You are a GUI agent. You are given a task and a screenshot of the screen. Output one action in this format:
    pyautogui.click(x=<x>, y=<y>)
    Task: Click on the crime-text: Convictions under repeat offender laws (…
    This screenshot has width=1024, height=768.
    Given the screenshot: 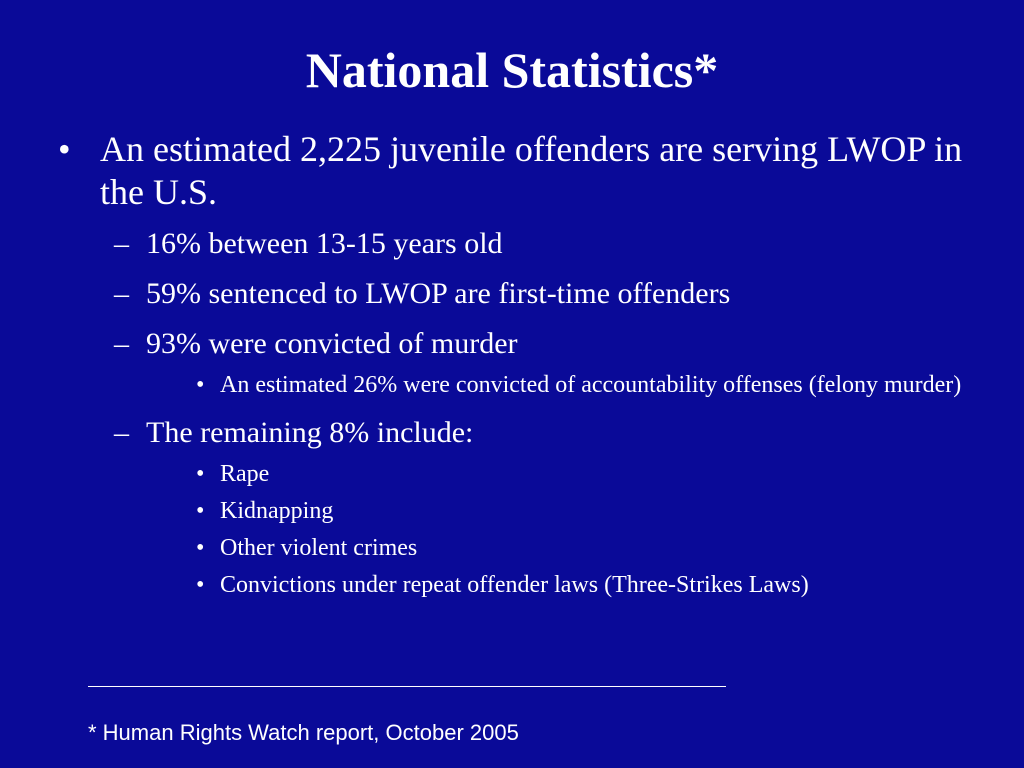 What is the action you would take?
    pyautogui.click(x=514, y=585)
    